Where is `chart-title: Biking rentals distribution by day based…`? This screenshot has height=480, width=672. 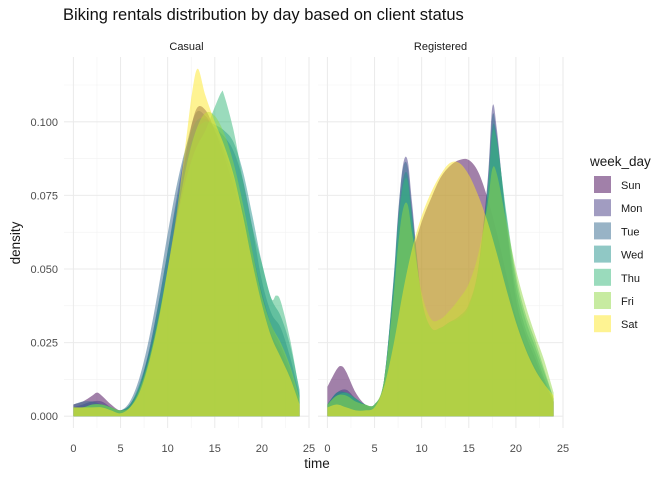
chart-title: Biking rentals distribution by day based… is located at coordinates (263, 15).